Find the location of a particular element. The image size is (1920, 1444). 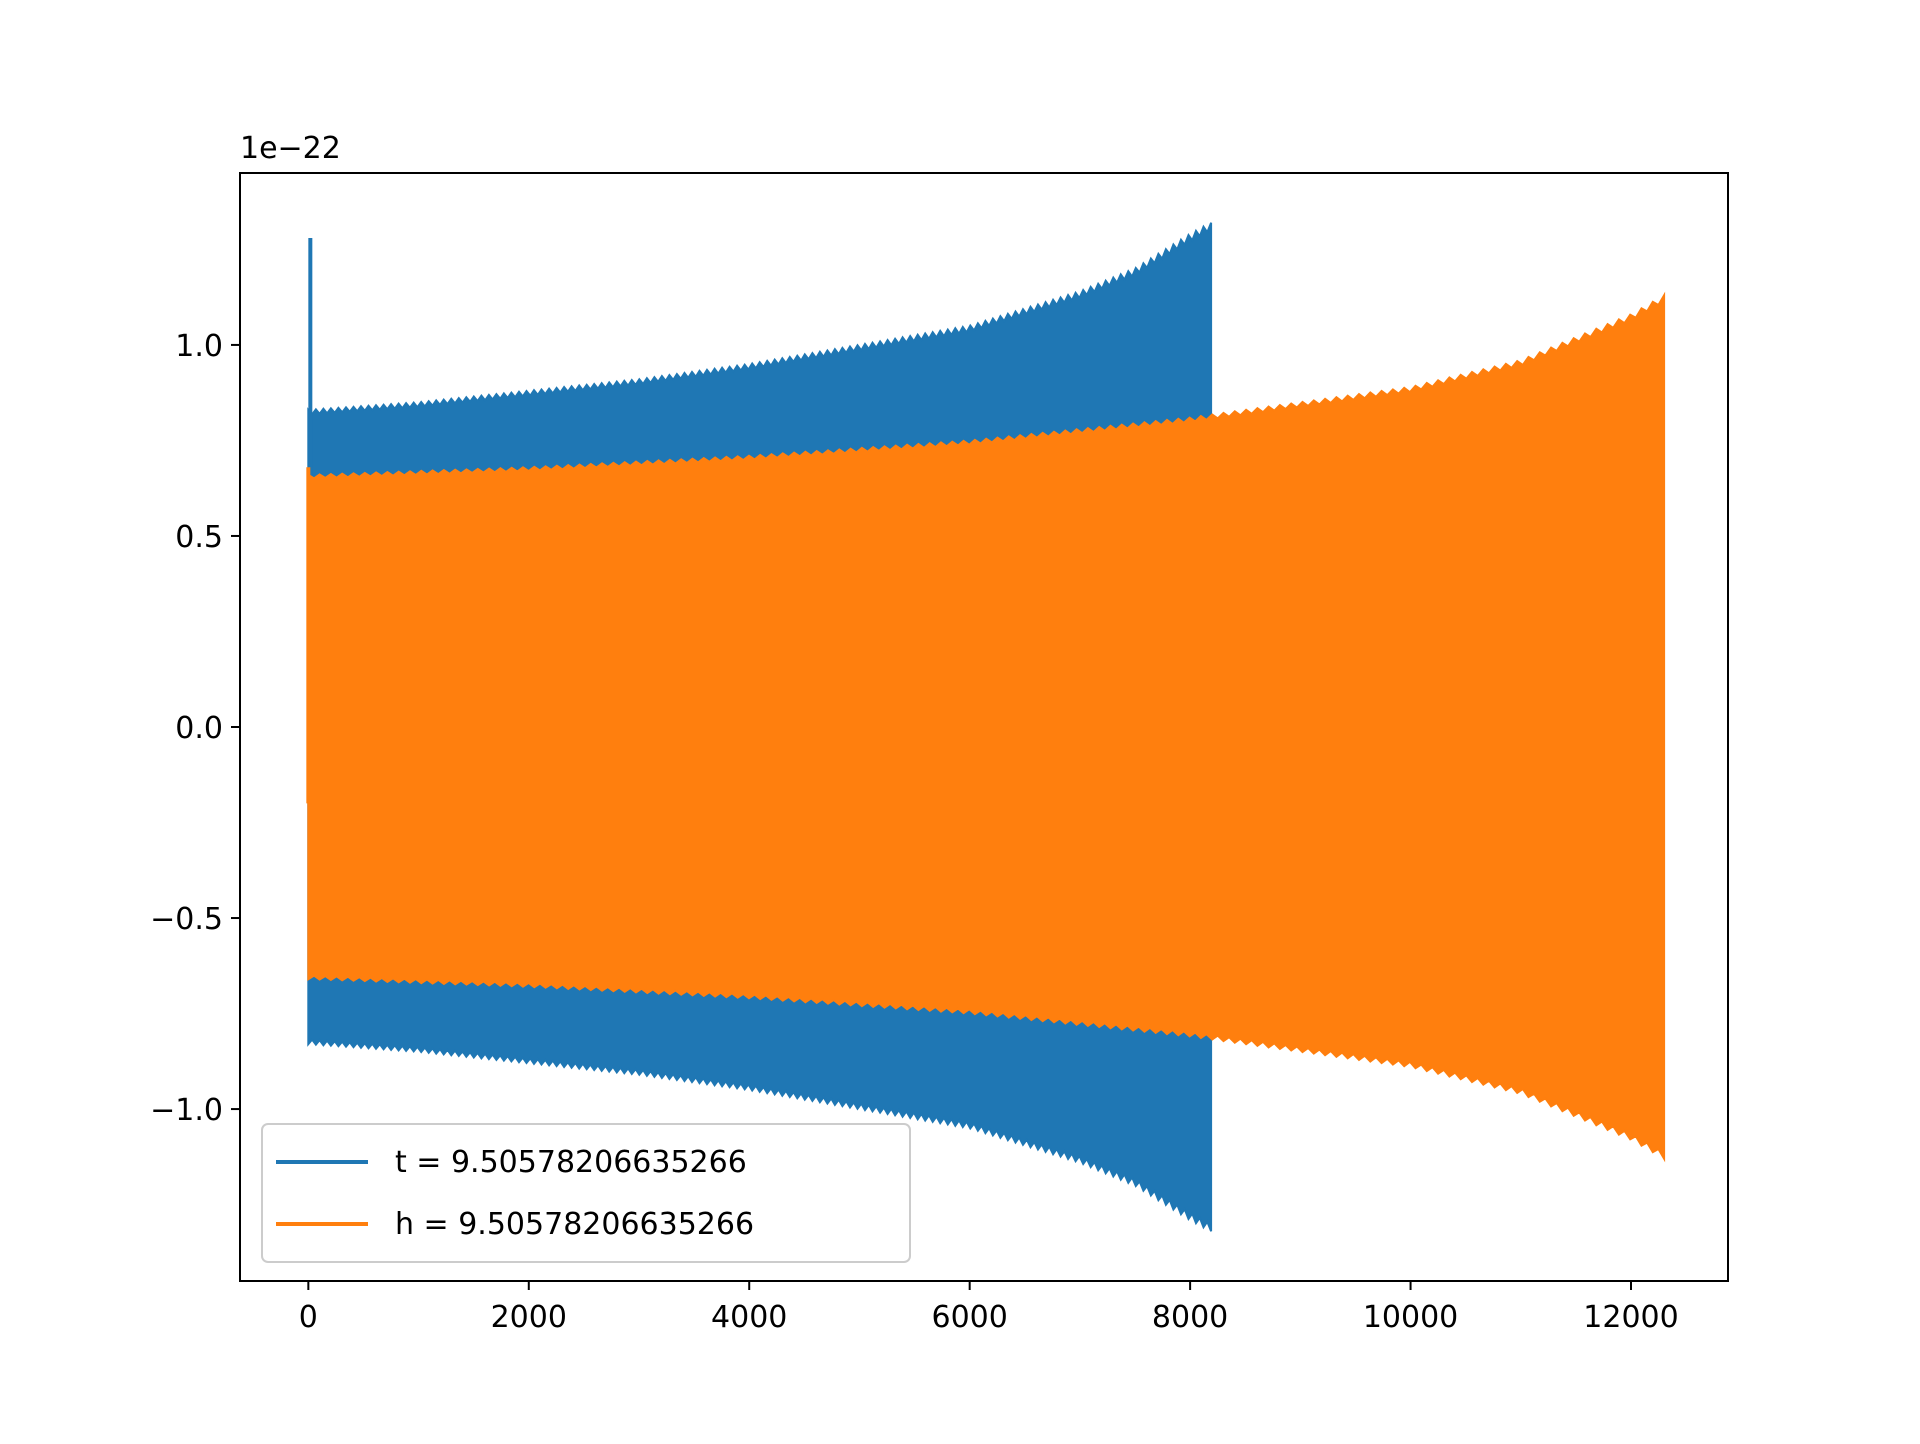

legend-label-series-1: t = 9.50578206635266 is located at coordinates (571, 1162).